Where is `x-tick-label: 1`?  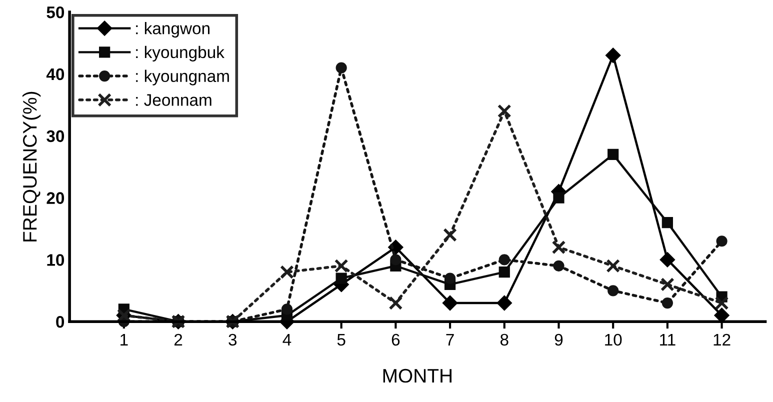
x-tick-label: 1 is located at coordinates (124, 340).